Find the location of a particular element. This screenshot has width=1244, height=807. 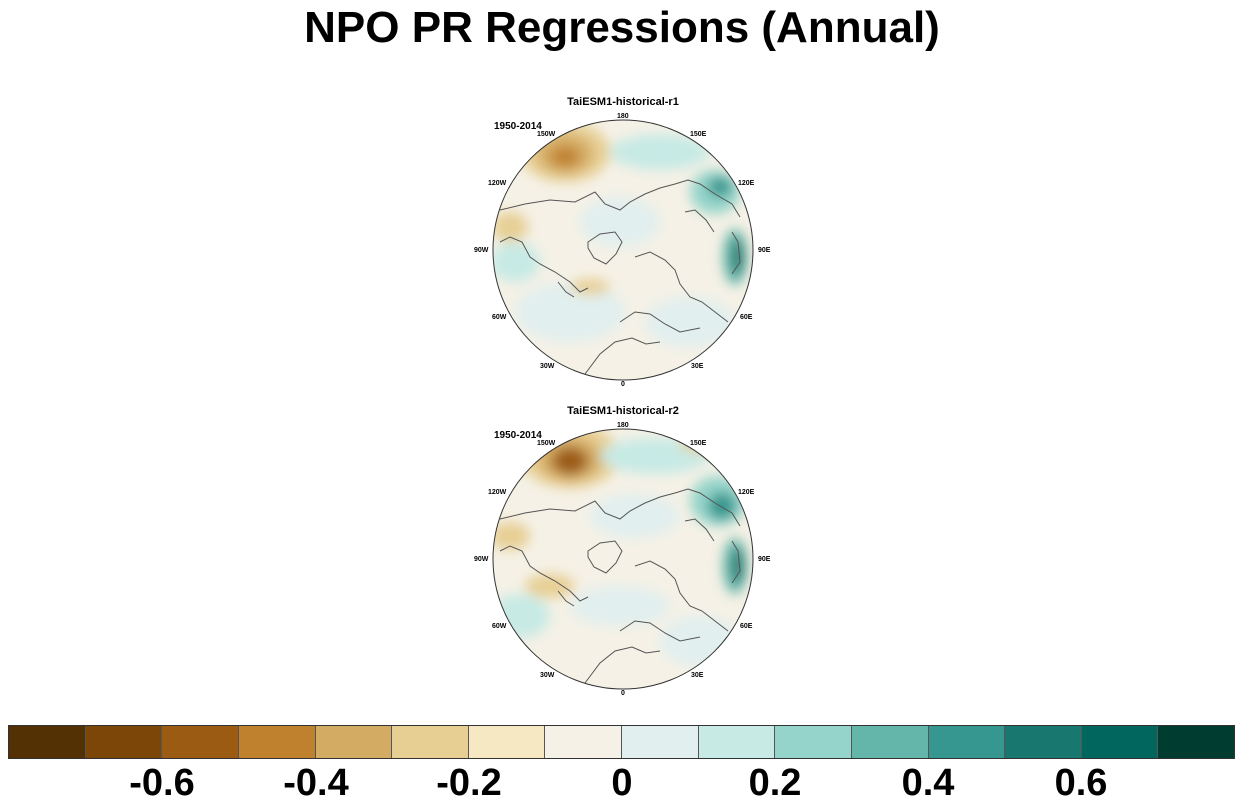

colorbar-tick-label: -0.4 is located at coordinates (316, 783).